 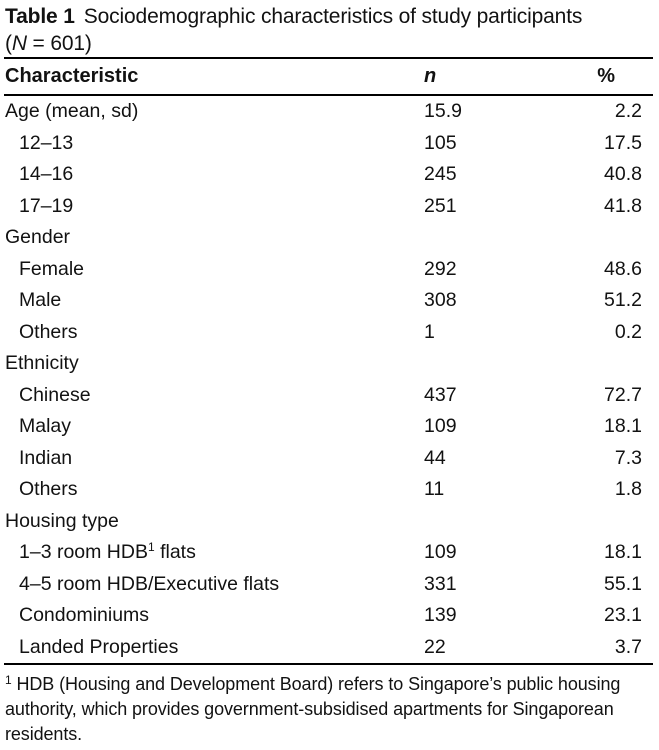 I want to click on row-label-text: Housing type, so click(x=62, y=520).